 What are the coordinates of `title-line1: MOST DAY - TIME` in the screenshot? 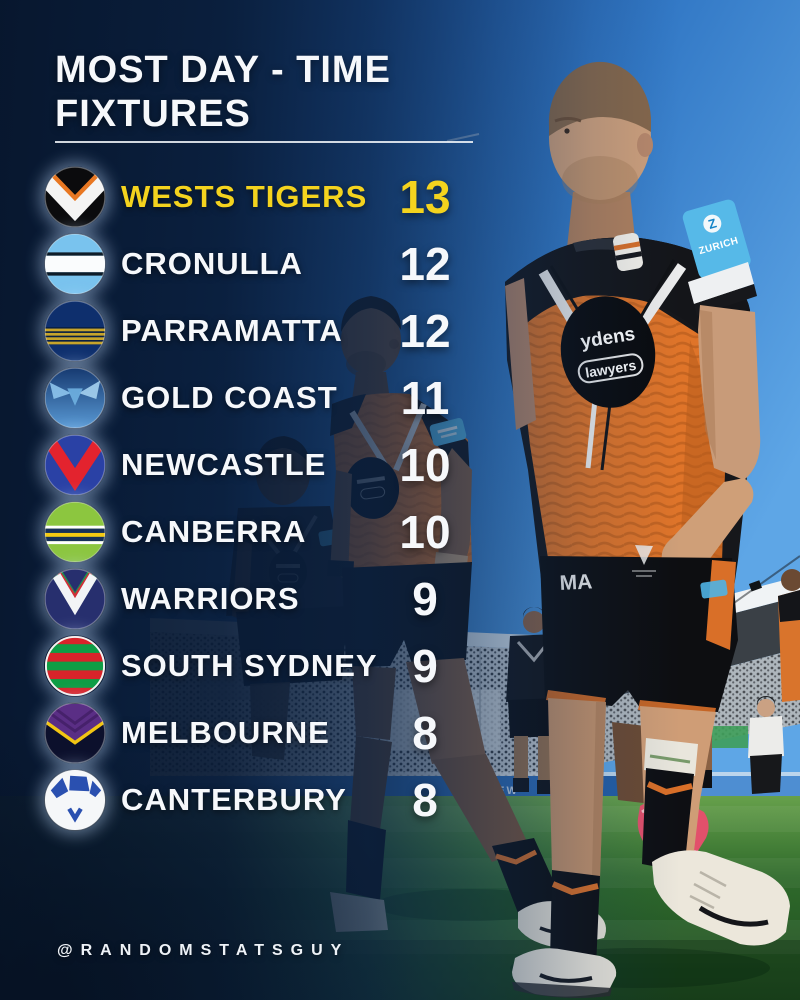 It's located at (223, 70).